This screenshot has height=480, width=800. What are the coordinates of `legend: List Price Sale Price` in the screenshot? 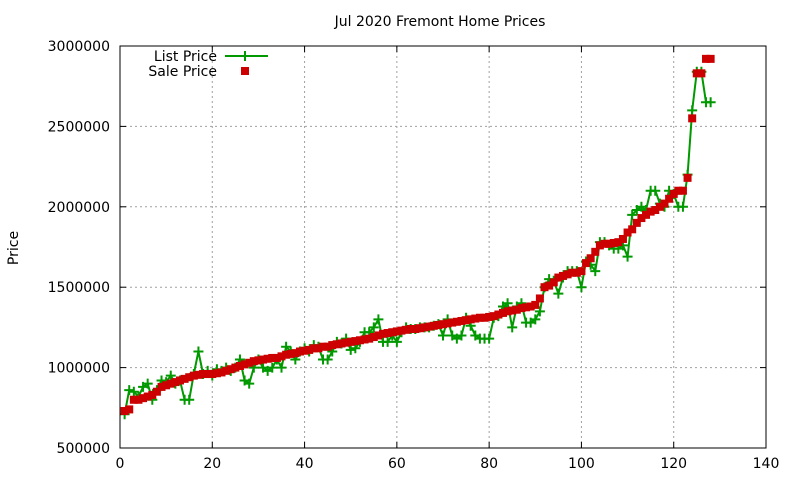 It's located at (208, 64).